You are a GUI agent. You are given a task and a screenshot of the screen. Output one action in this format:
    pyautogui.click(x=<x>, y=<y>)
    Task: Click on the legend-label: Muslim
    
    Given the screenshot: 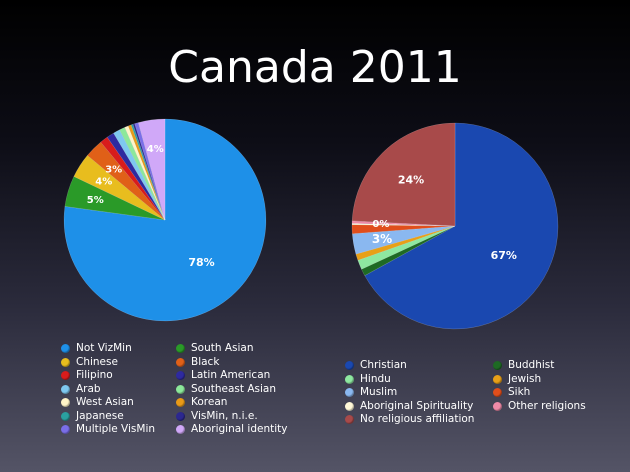 What is the action you would take?
    pyautogui.click(x=379, y=392)
    